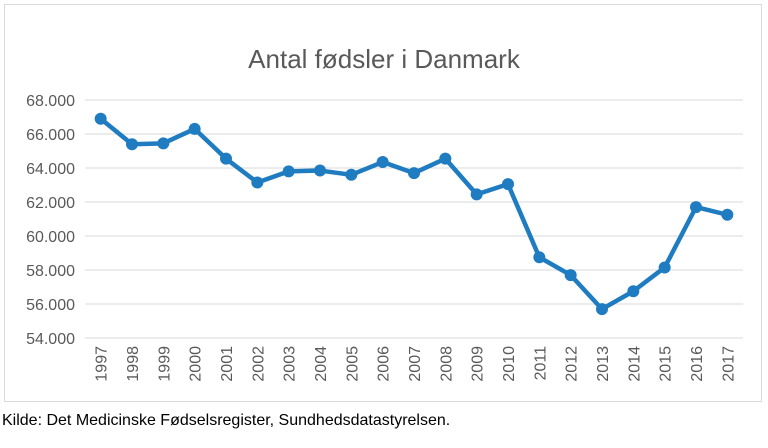 The height and width of the screenshot is (448, 768). What do you see at coordinates (540, 363) in the screenshot?
I see `x-tick-label: 2011` at bounding box center [540, 363].